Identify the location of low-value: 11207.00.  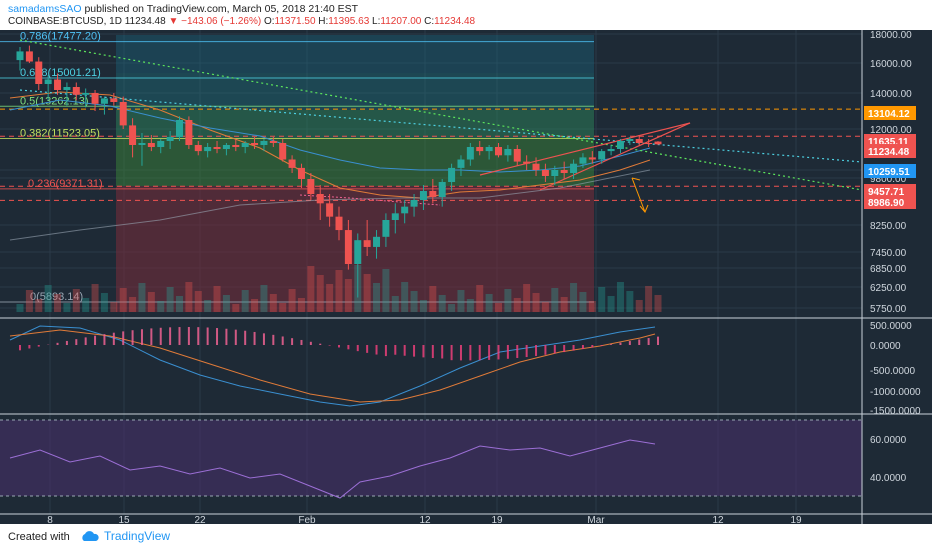
(401, 21).